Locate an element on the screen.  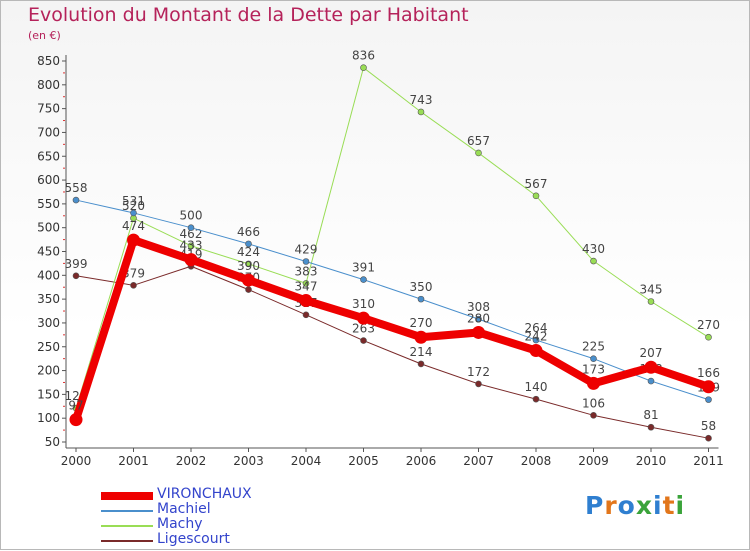
data-label-vironchaux: 474 is located at coordinates (133, 226).